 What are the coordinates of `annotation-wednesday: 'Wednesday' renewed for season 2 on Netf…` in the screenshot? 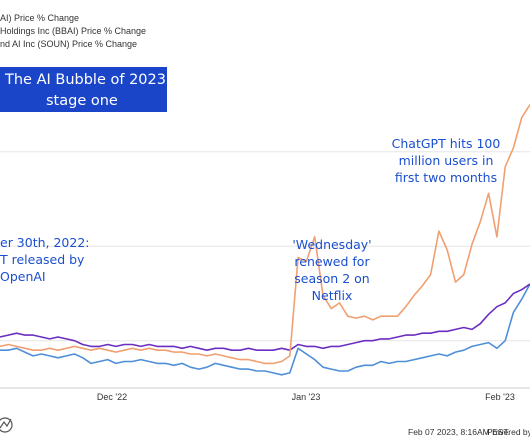 It's located at (331, 270).